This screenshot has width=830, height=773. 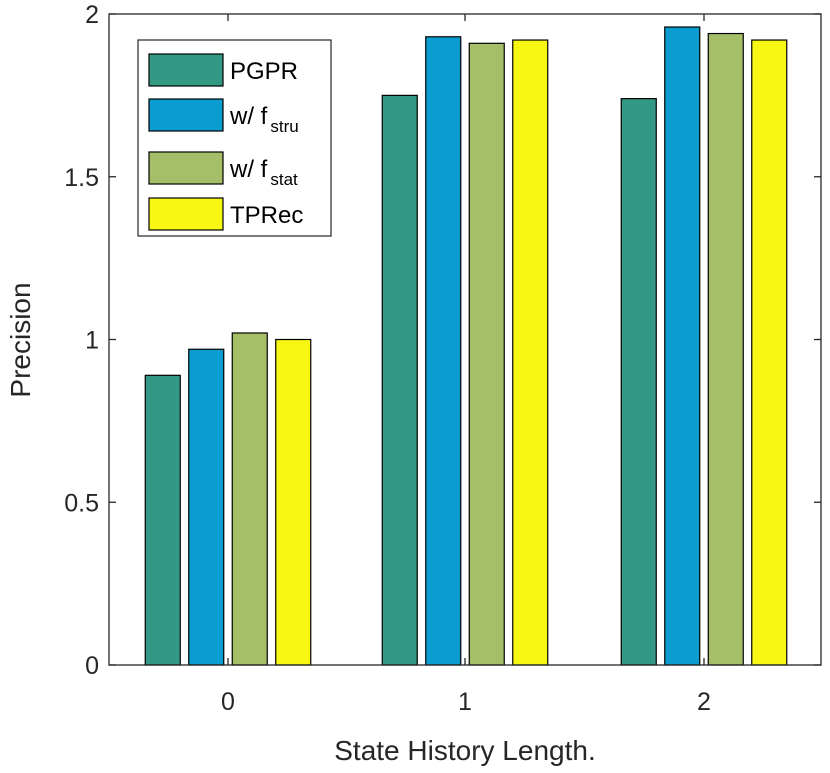 What do you see at coordinates (264, 71) in the screenshot?
I see `legend-label-0: PGPR` at bounding box center [264, 71].